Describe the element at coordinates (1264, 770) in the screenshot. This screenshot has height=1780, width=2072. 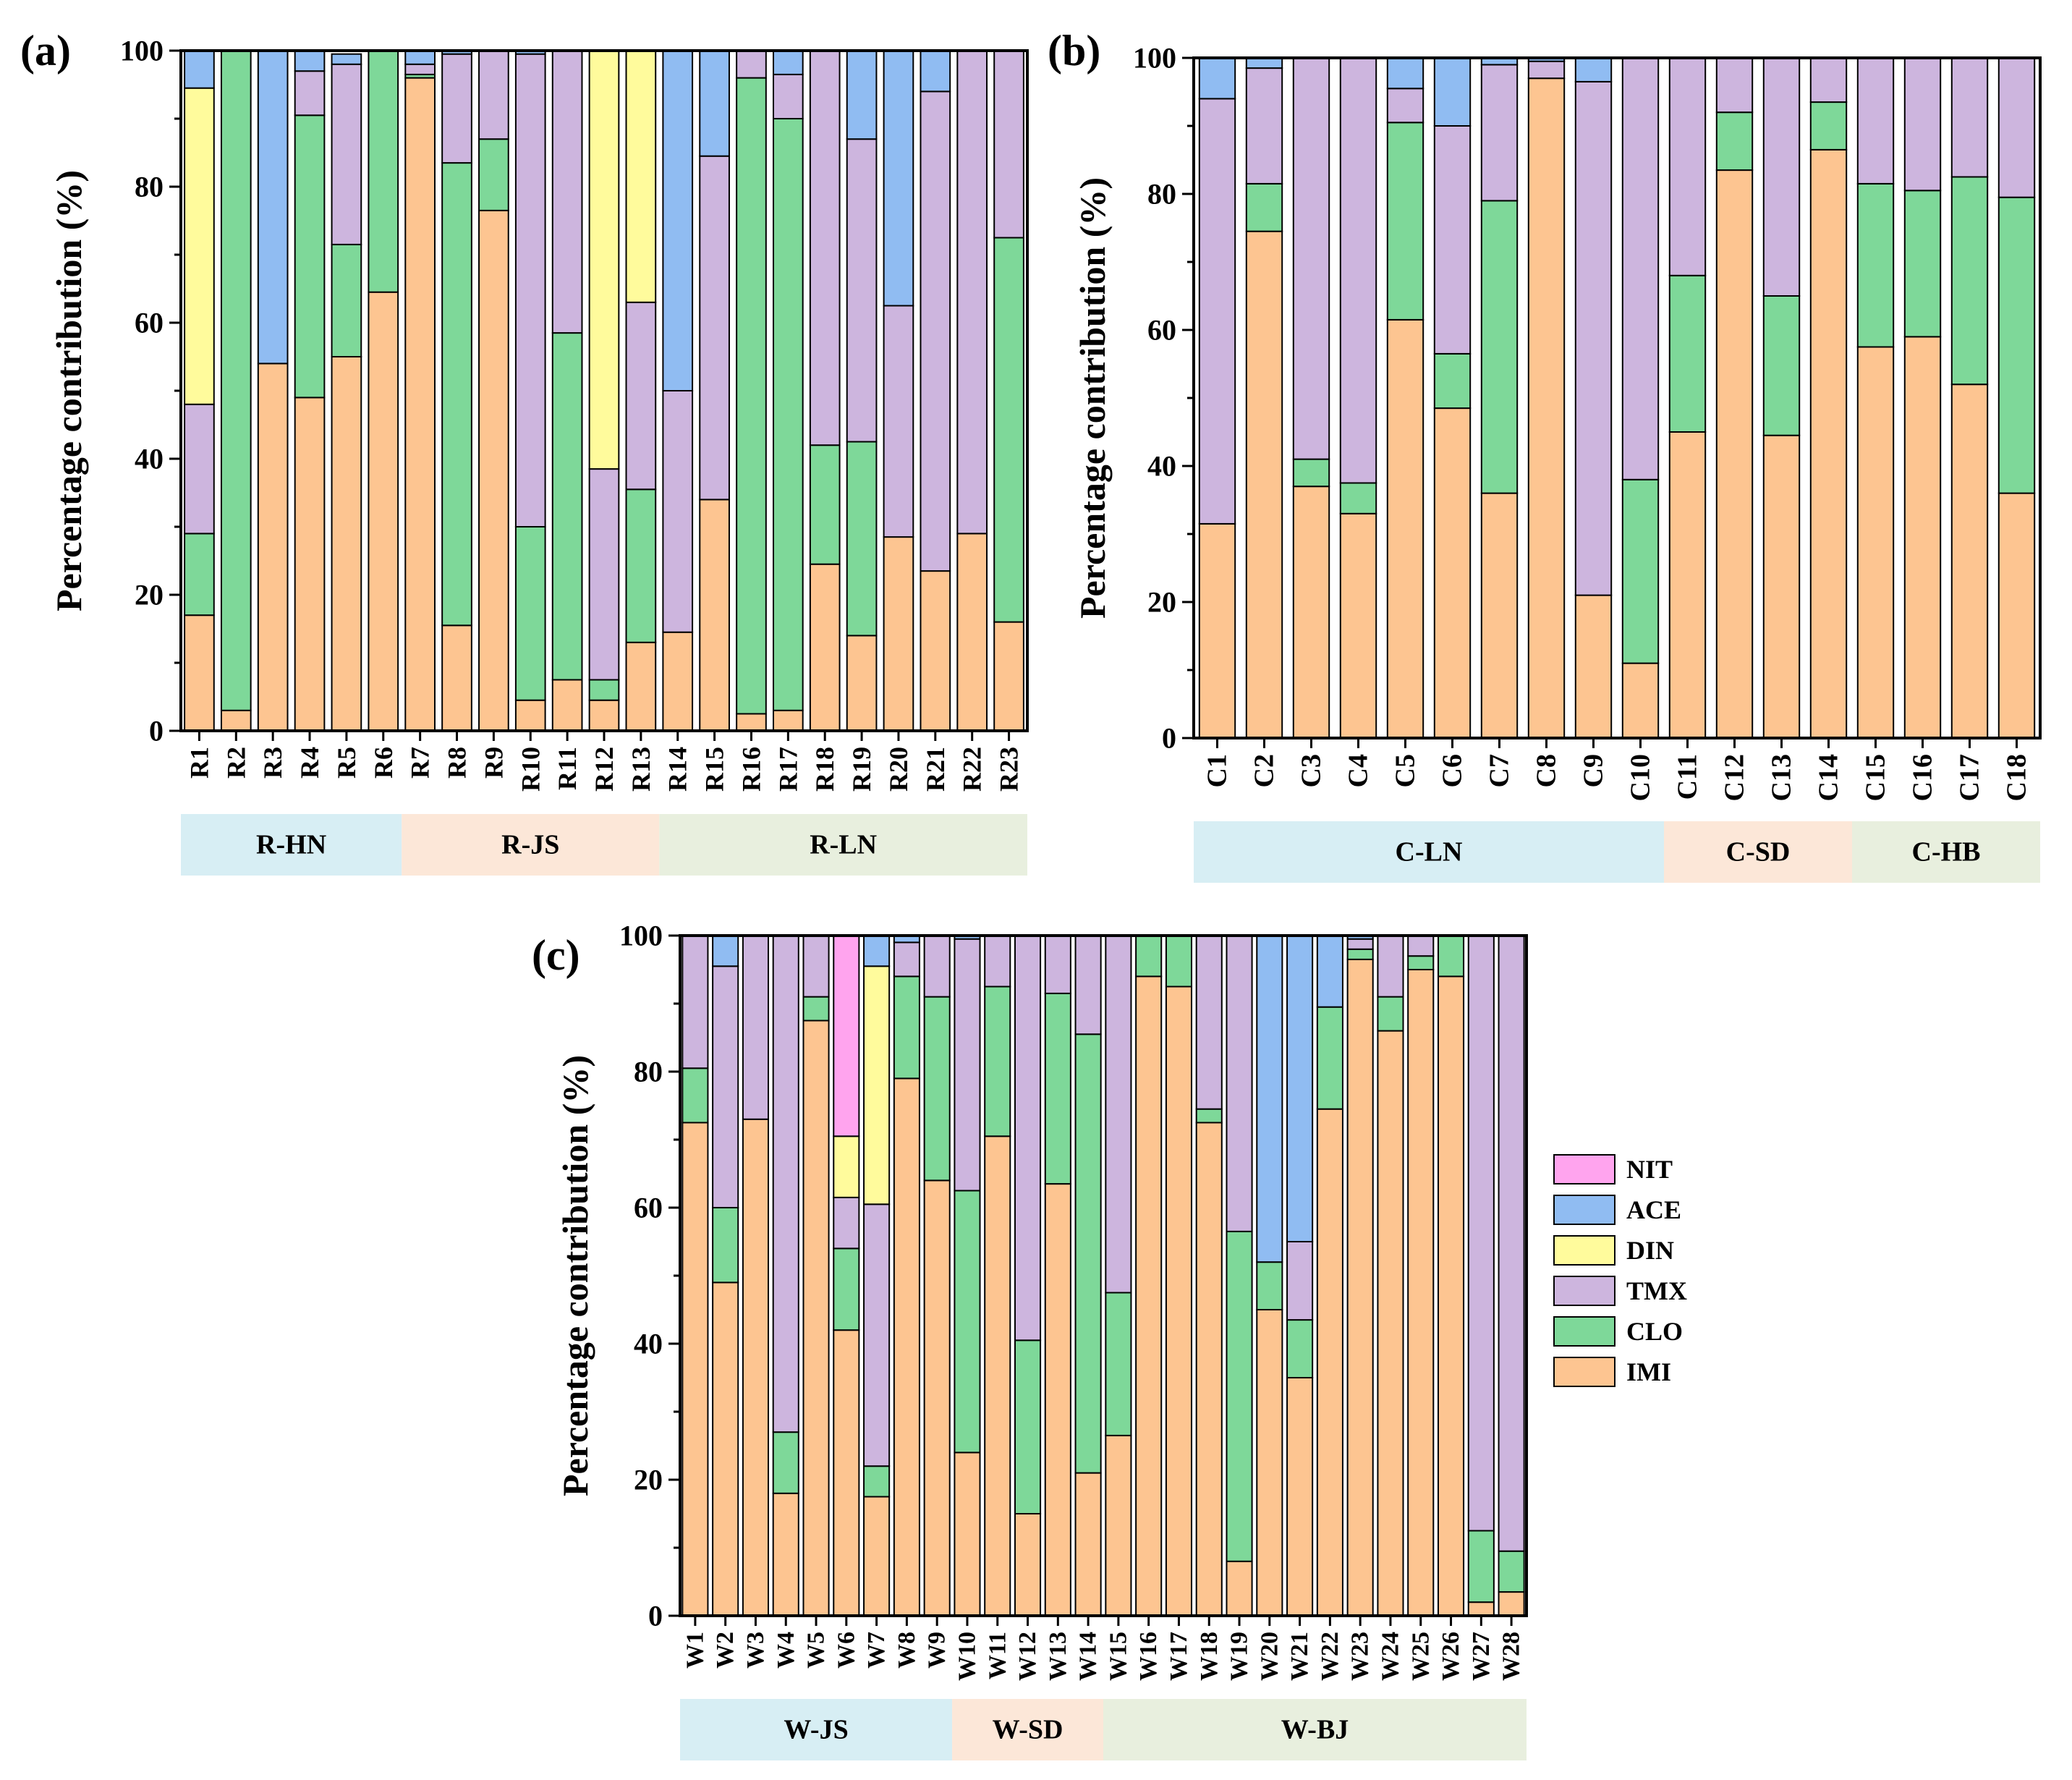
I see `x-tick-label: C2` at that location.